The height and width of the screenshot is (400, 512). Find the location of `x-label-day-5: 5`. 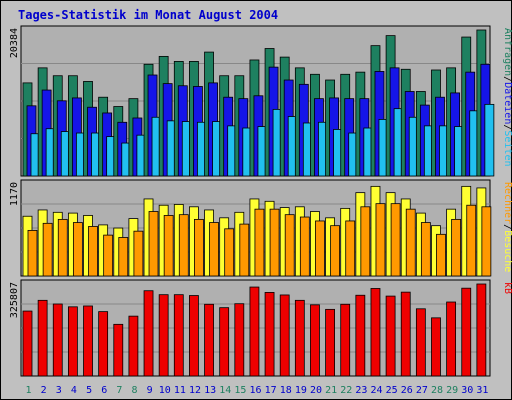

x-label-day-5: 5 is located at coordinates (89, 390).